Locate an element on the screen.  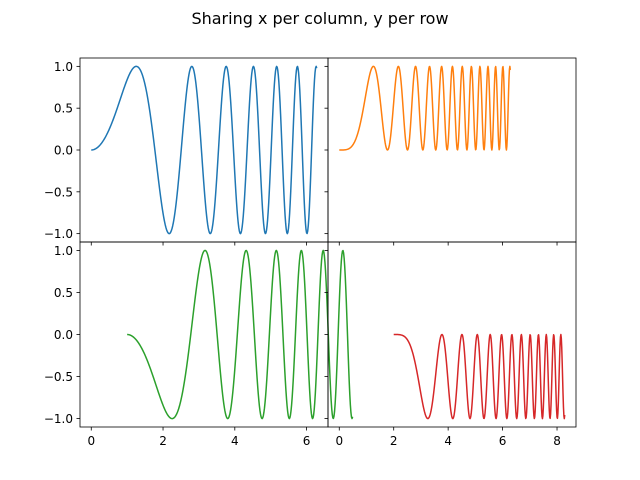
xtick-label: 8 is located at coordinates (557, 441).